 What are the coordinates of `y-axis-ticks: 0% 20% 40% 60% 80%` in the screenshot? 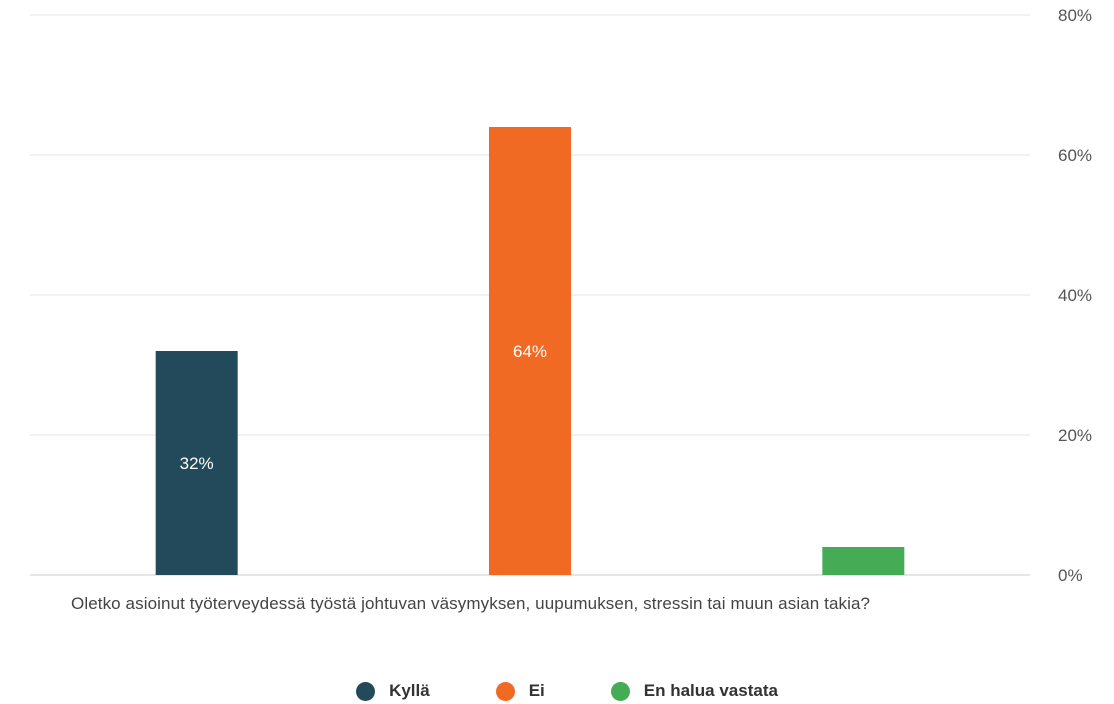 It's located at (1075, 295).